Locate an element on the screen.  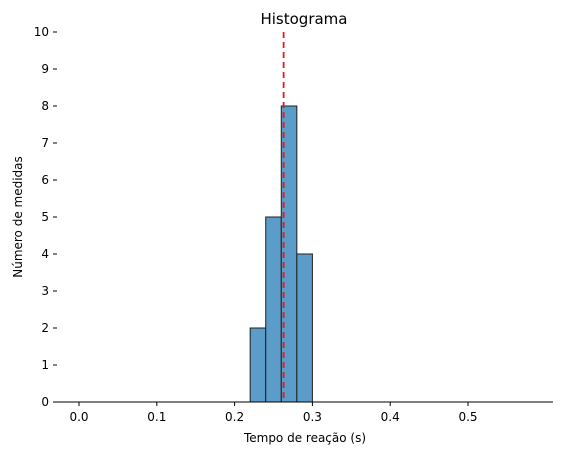
x-tick-label: 0.1 is located at coordinates (156, 417).